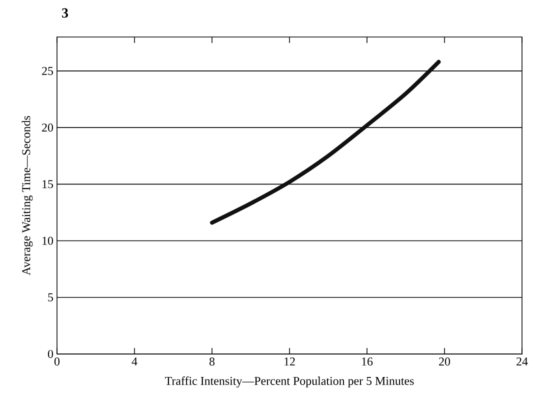  I want to click on x-axis-title: Traffic Intensity—Percent Population per 5 Minutes, so click(289, 382).